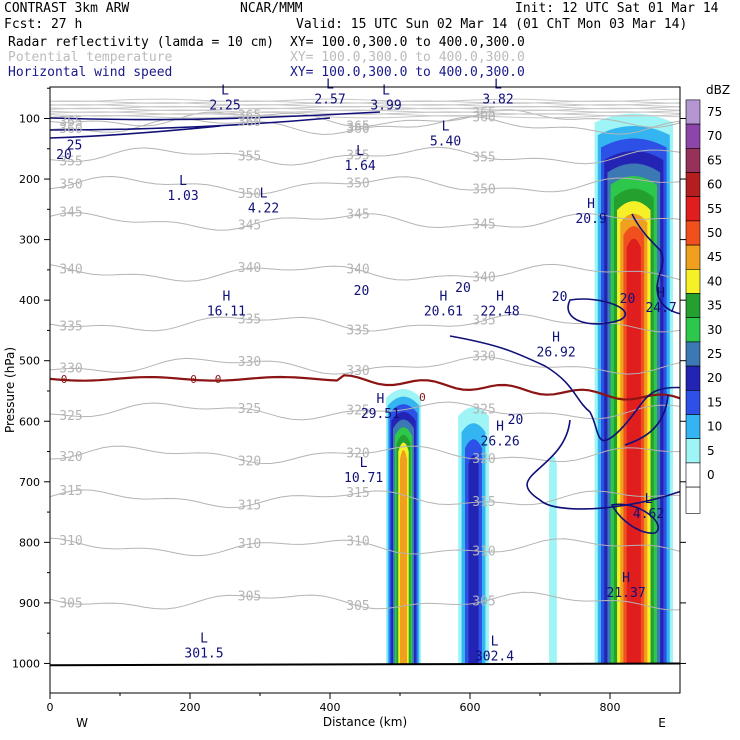  What do you see at coordinates (711, 451) in the screenshot?
I see `colorbar-level-label: 5` at bounding box center [711, 451].